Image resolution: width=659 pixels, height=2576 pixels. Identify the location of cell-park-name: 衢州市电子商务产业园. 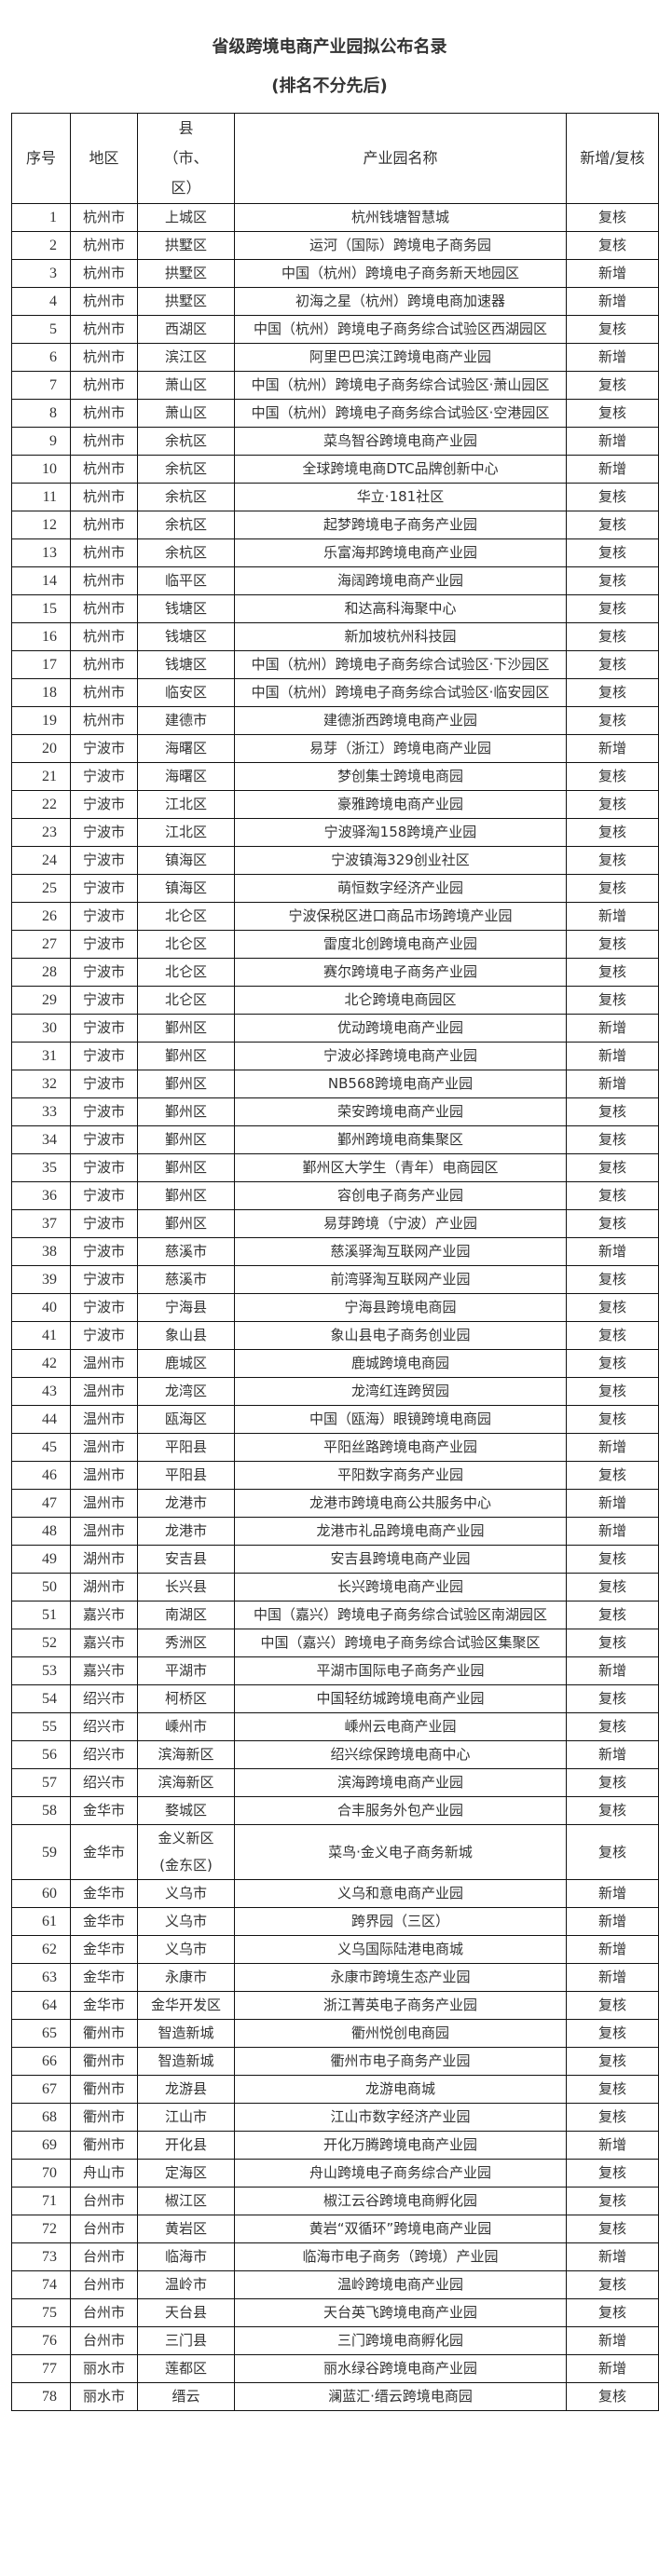
(400, 2061).